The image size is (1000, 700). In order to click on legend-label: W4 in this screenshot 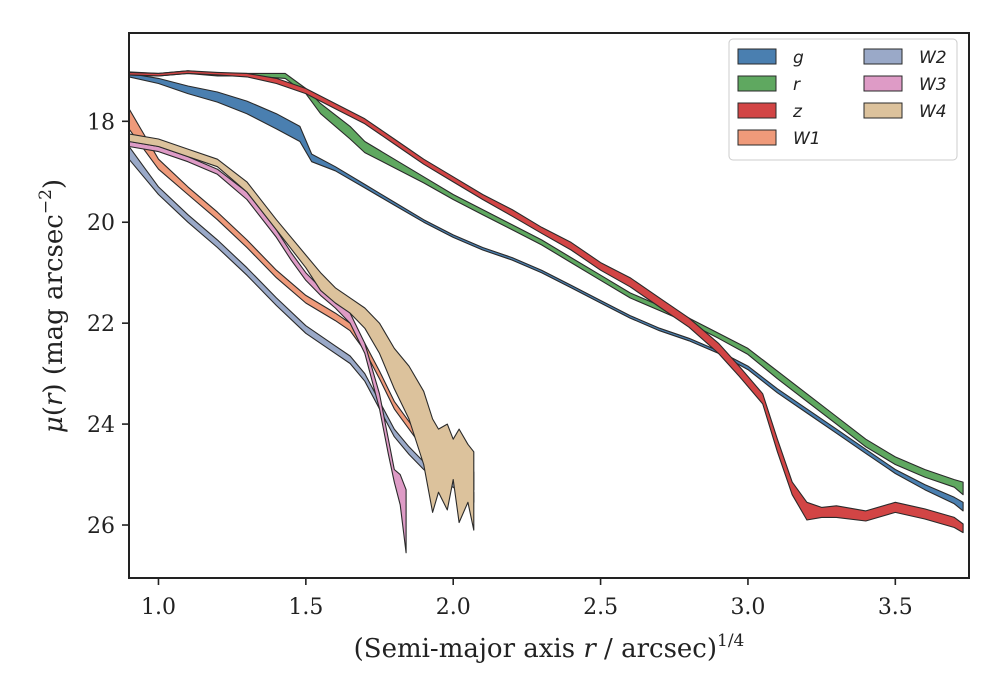, I will do `click(933, 112)`.